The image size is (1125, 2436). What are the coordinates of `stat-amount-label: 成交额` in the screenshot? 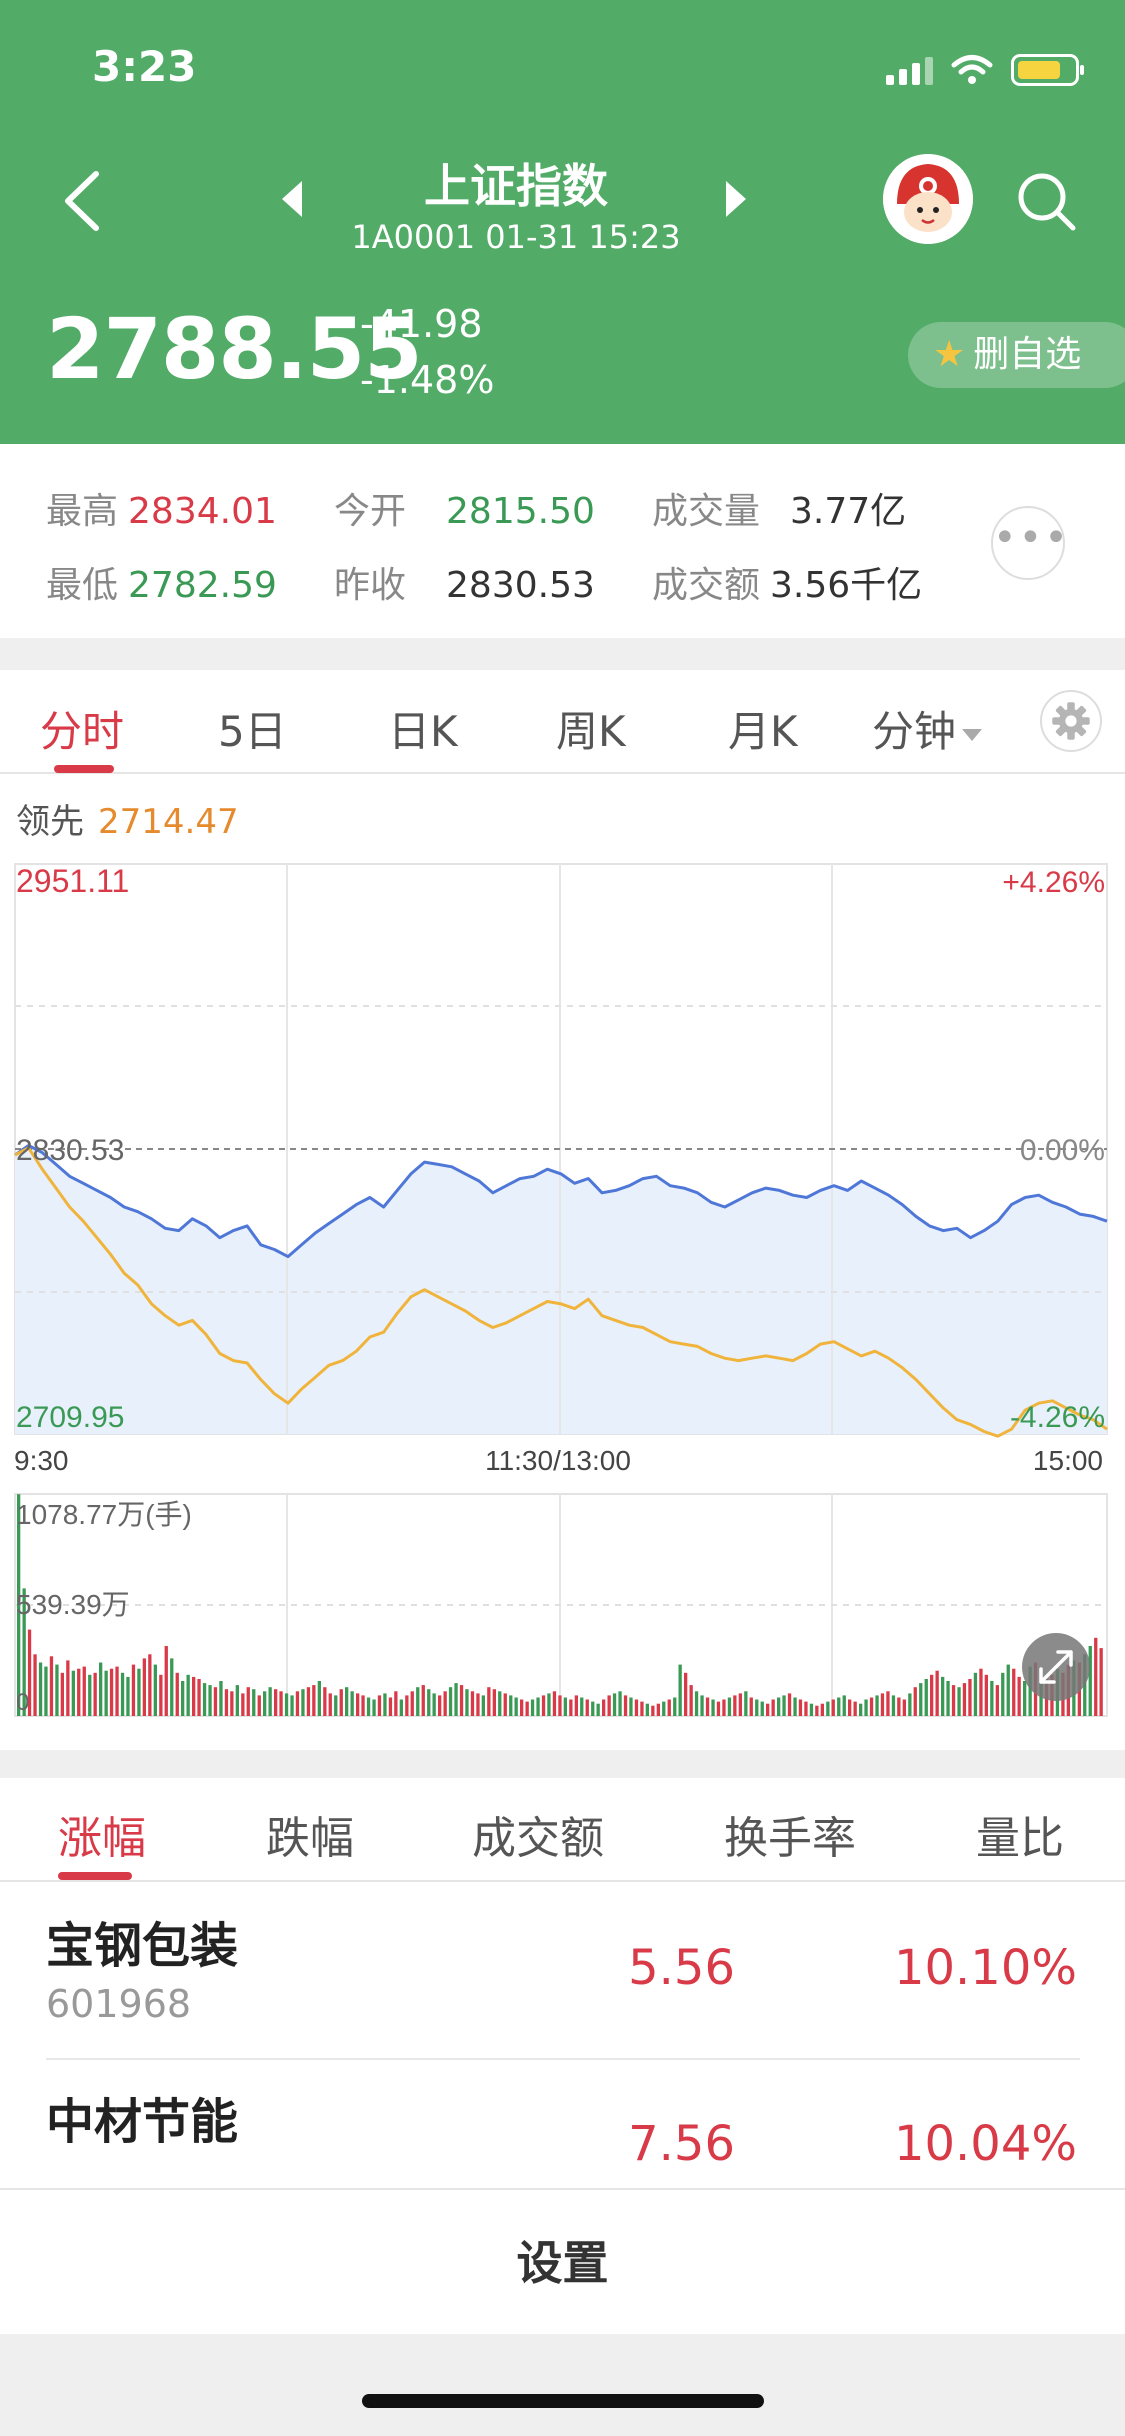 It's located at (706, 585).